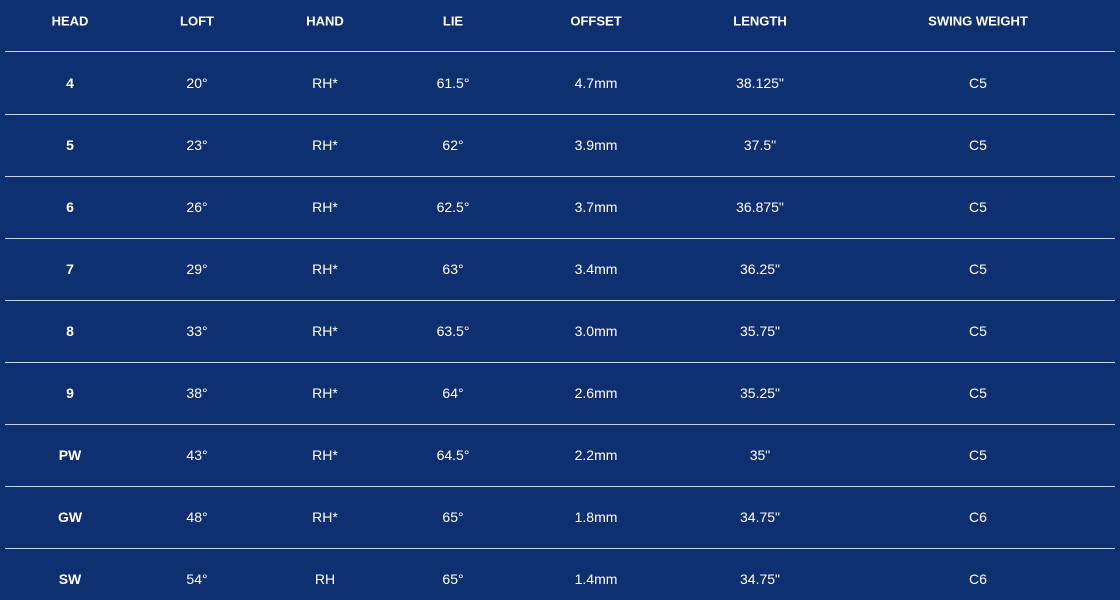  What do you see at coordinates (197, 455) in the screenshot?
I see `table-cell: 43°` at bounding box center [197, 455].